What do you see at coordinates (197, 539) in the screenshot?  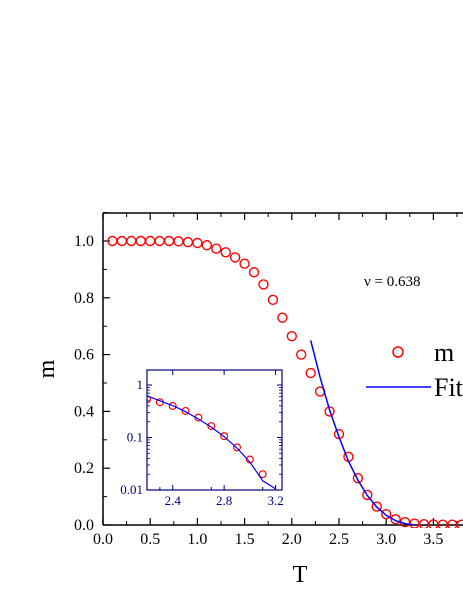 I see `x-tick-label: 1.0` at bounding box center [197, 539].